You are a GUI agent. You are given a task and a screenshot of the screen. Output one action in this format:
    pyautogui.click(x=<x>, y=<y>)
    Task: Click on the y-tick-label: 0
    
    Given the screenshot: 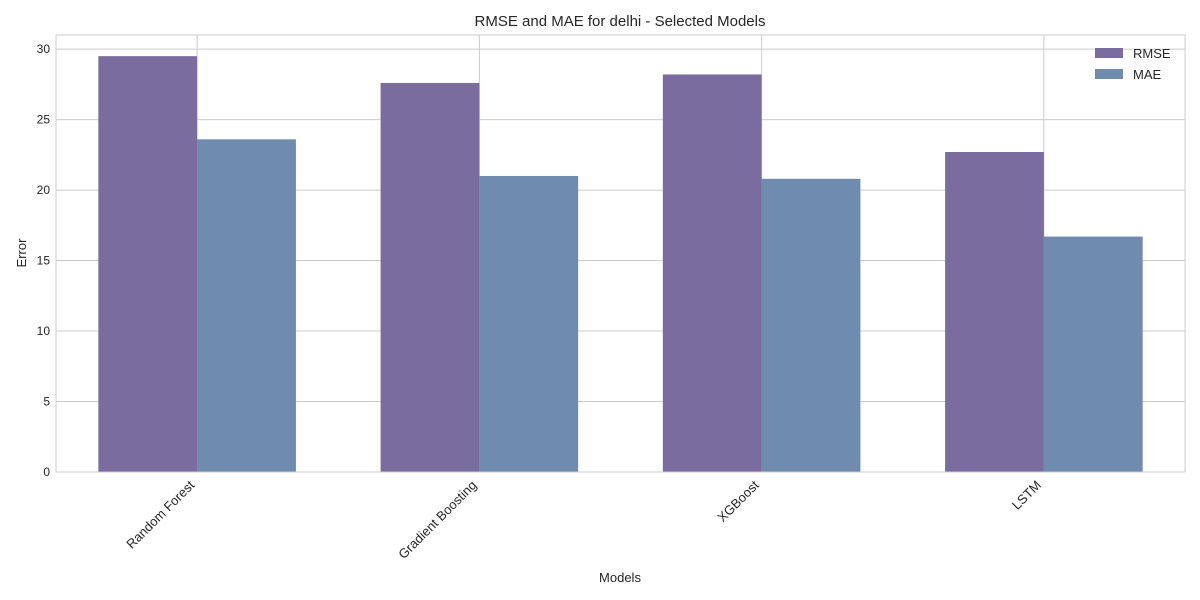 What is the action you would take?
    pyautogui.click(x=46, y=472)
    